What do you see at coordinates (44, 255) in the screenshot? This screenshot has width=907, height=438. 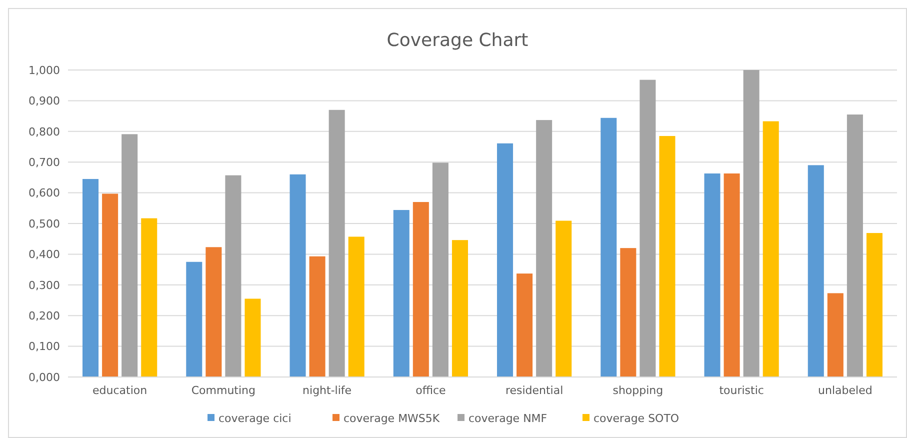 I see `y-tick-label: 0,400` at bounding box center [44, 255].